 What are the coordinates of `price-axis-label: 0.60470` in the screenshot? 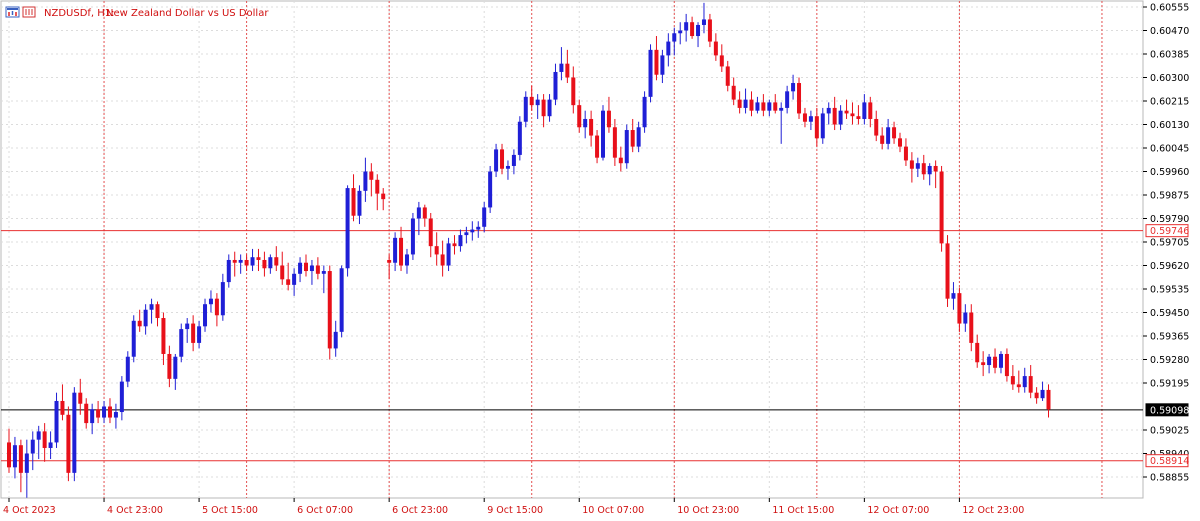 It's located at (1169, 31).